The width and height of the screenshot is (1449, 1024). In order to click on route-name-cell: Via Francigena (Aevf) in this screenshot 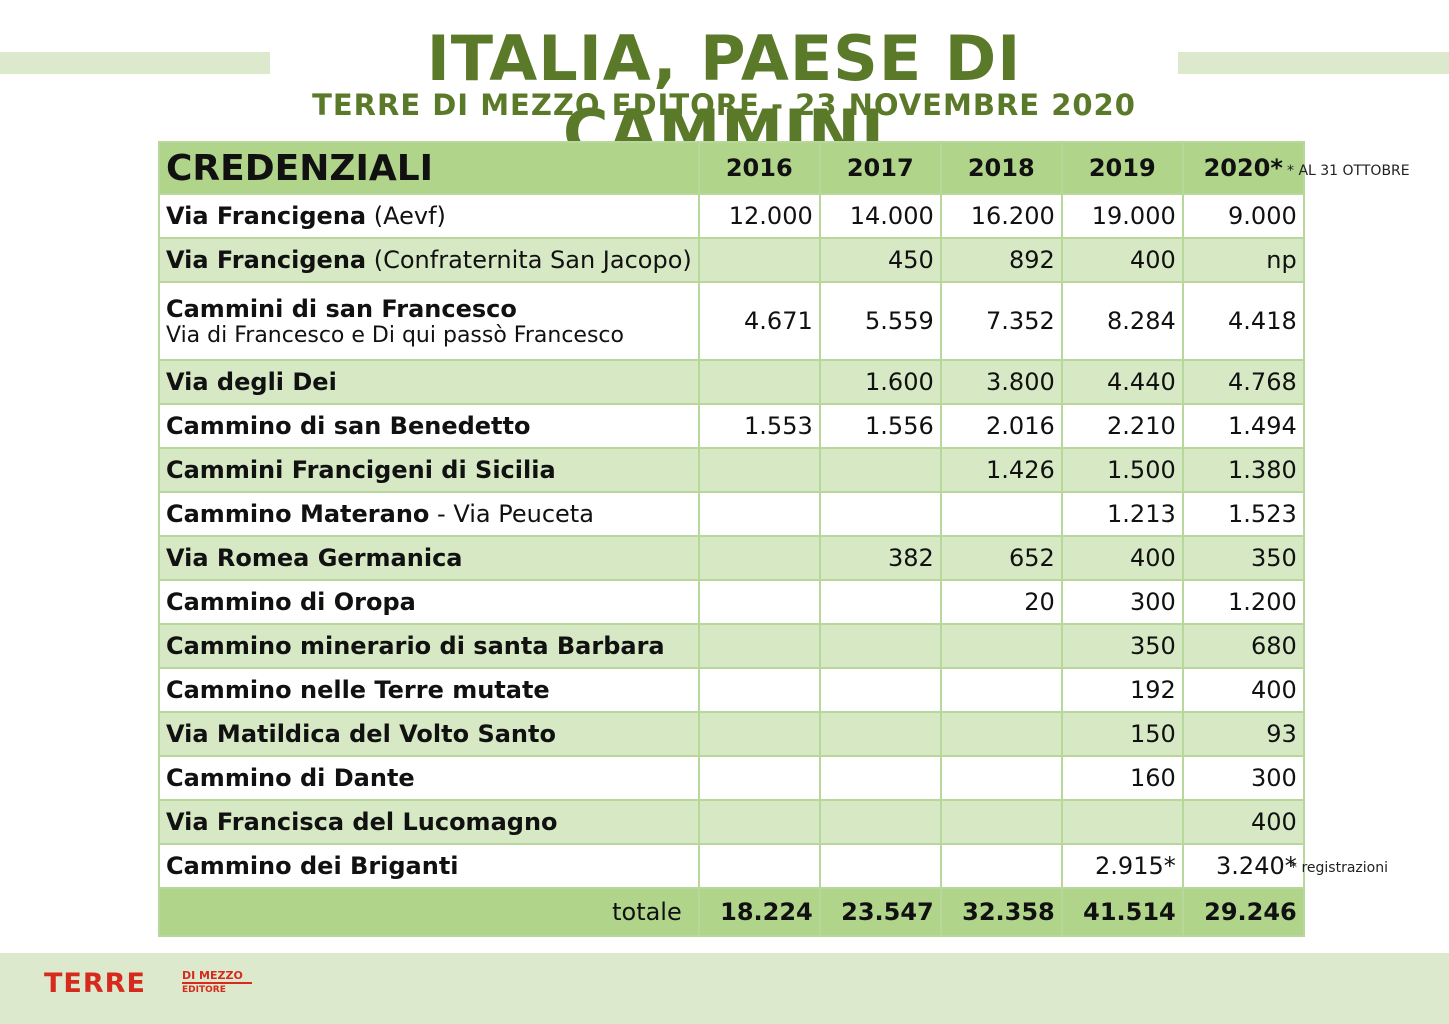, I will do `click(429, 216)`.